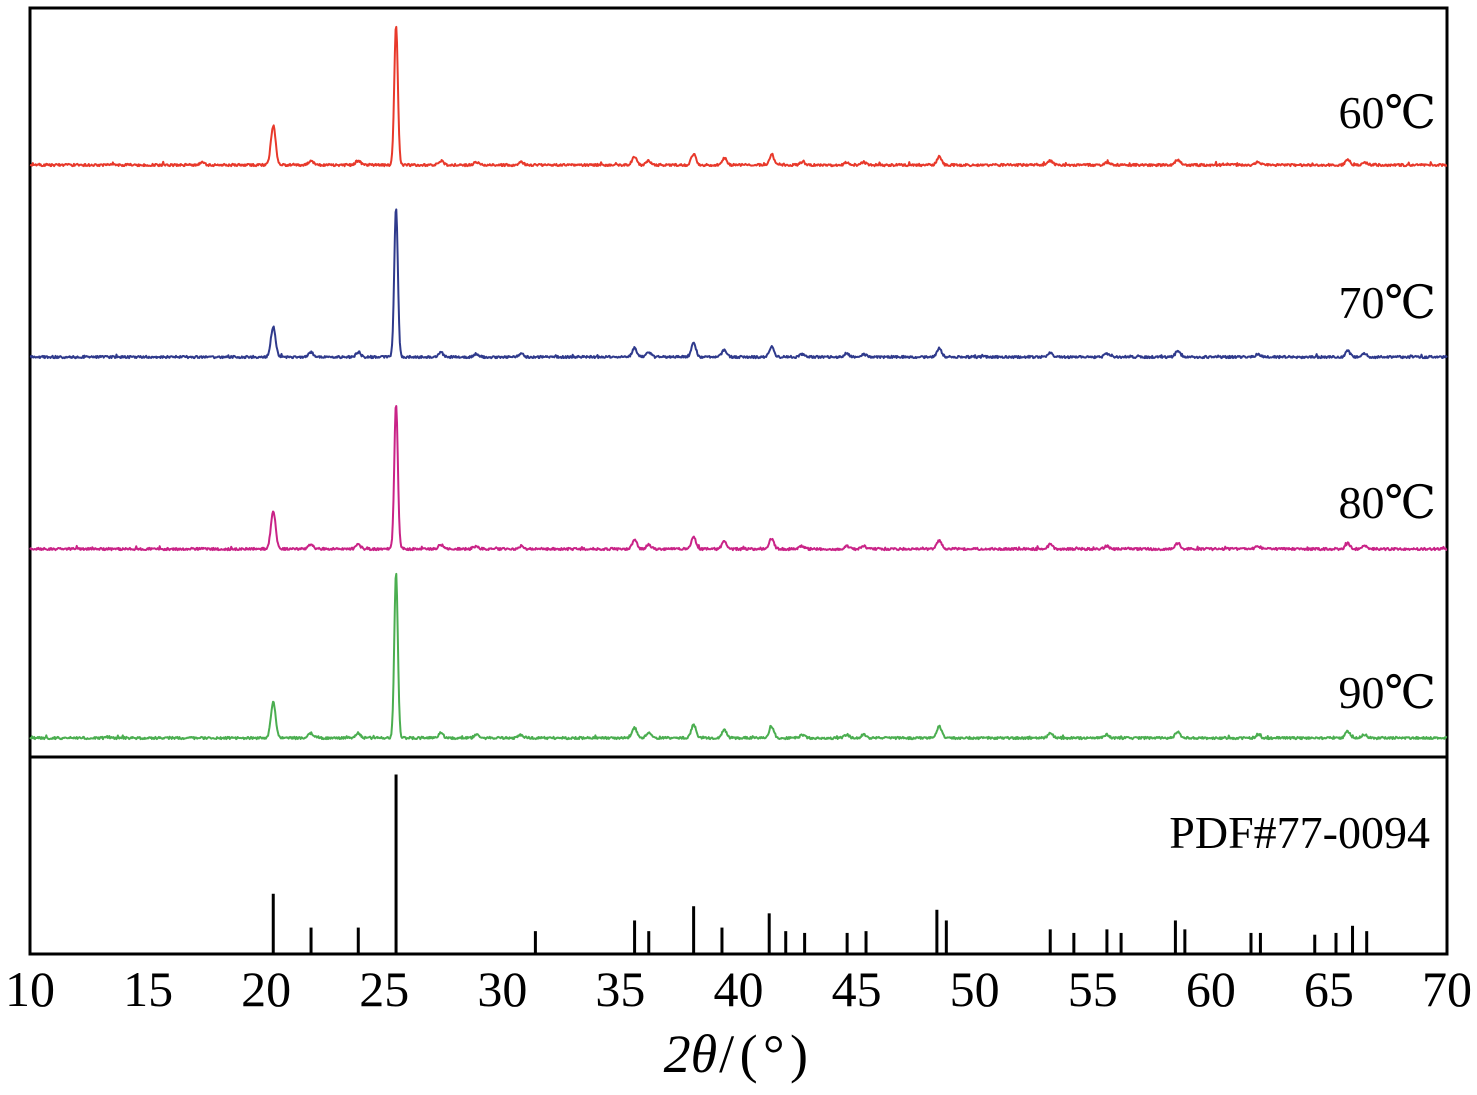  I want to click on xrd-trace-60c, so click(738, 96).